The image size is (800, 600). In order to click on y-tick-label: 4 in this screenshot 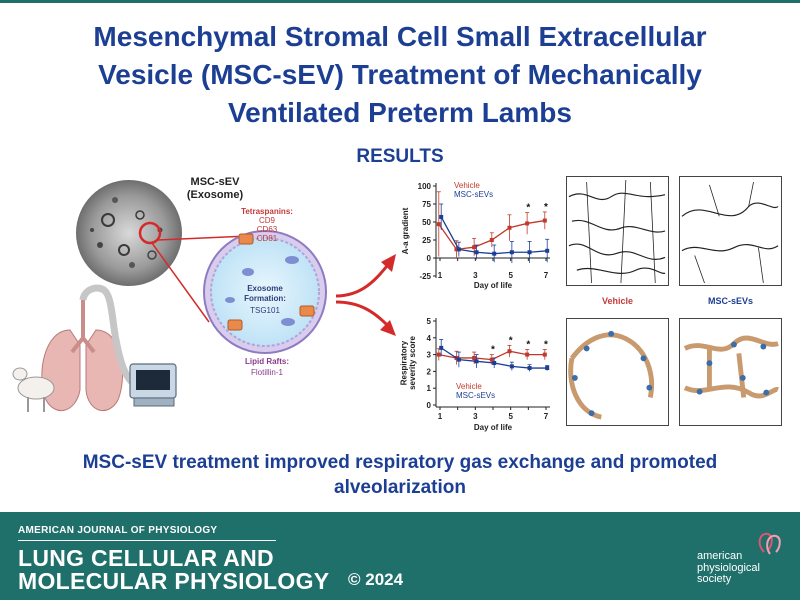, I will do `click(429, 338)`.